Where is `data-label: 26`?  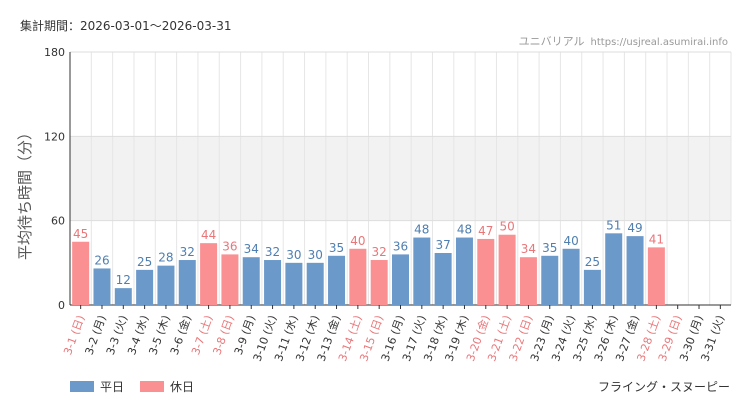 data-label: 26 is located at coordinates (101, 260).